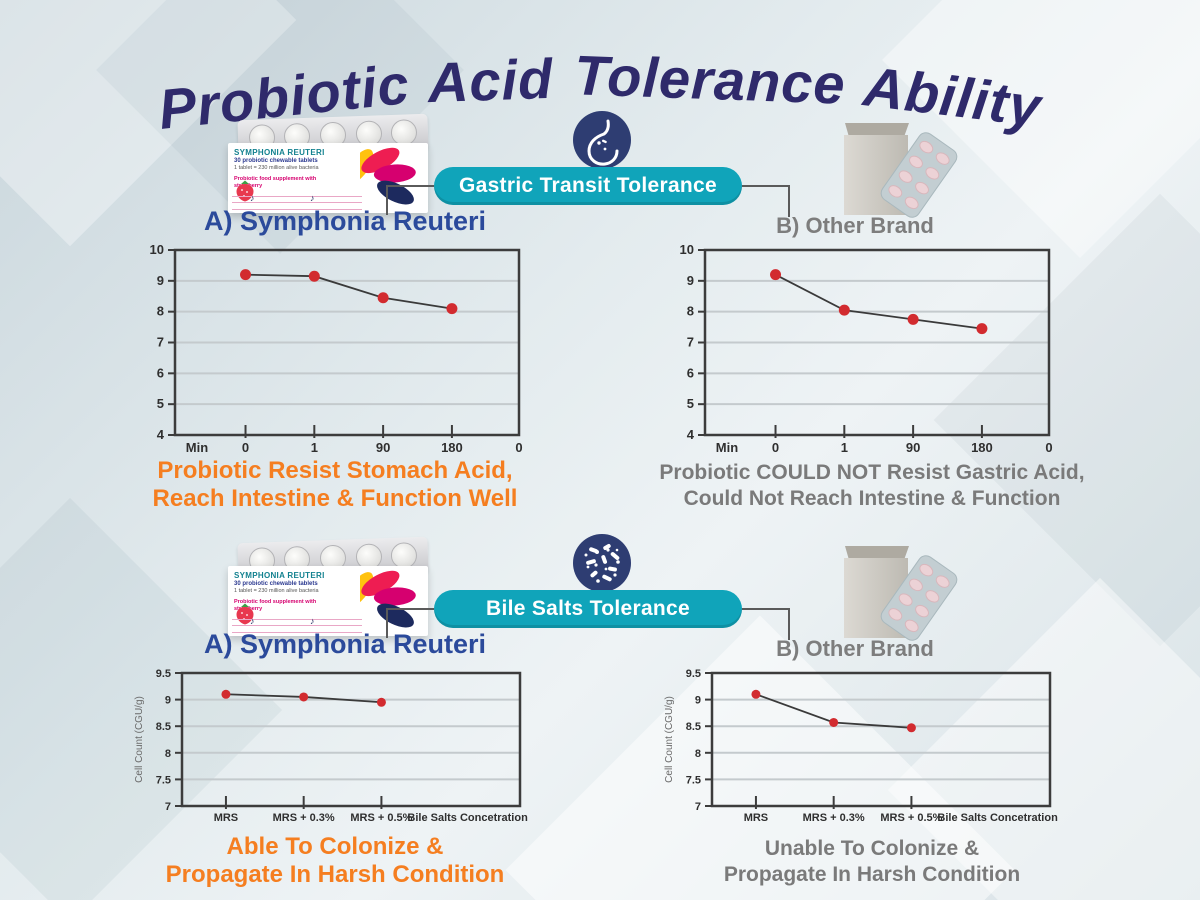 This screenshot has width=1200, height=900. I want to click on bacteria-icon, so click(602, 563).